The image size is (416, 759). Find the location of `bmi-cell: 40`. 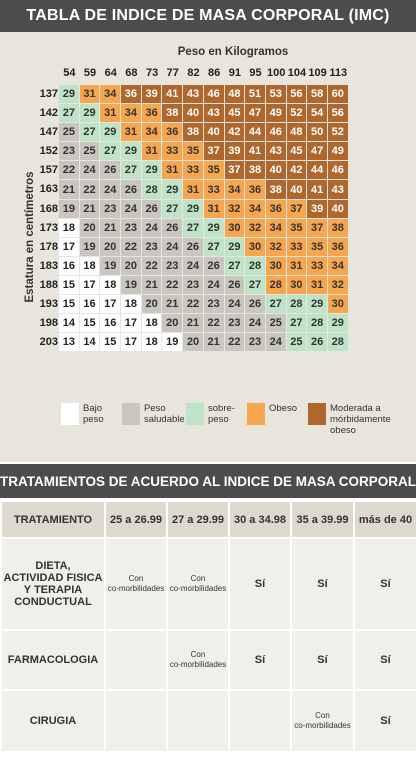

bmi-cell: 40 is located at coordinates (296, 189).